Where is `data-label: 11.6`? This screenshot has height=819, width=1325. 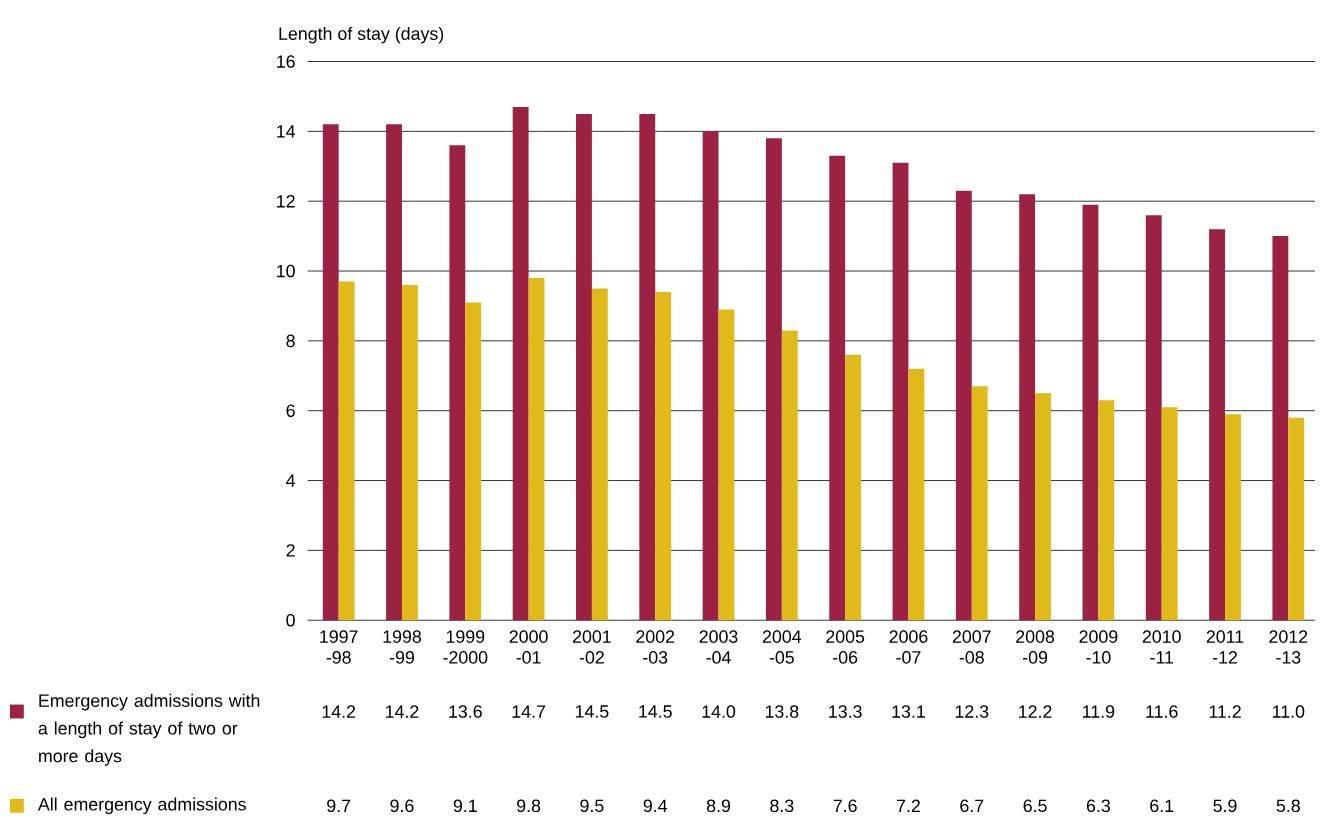
data-label: 11.6 is located at coordinates (1162, 711).